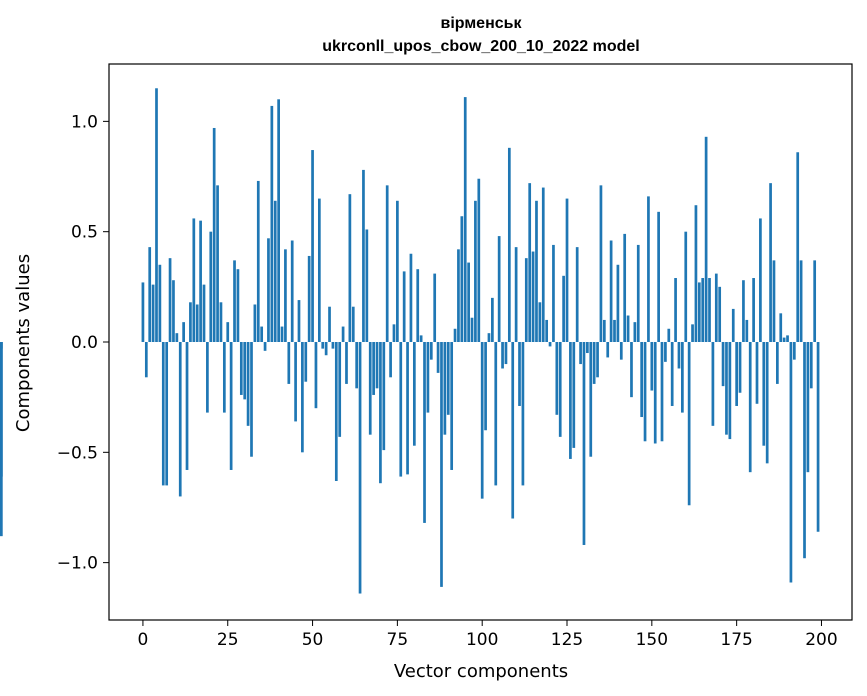 This screenshot has width=867, height=696. Describe the element at coordinates (482, 23) in the screenshot. I see `chart-title-line-1: вірменськ` at that location.